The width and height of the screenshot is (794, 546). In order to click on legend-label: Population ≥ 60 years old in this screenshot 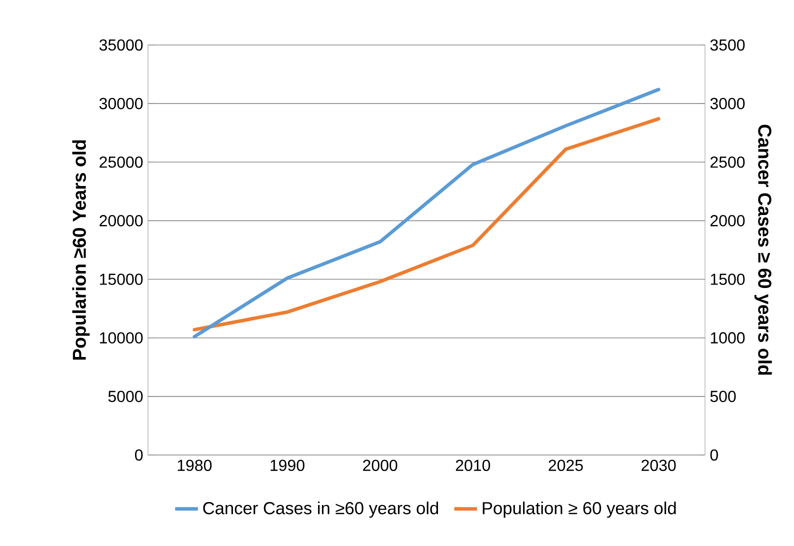, I will do `click(579, 510)`.